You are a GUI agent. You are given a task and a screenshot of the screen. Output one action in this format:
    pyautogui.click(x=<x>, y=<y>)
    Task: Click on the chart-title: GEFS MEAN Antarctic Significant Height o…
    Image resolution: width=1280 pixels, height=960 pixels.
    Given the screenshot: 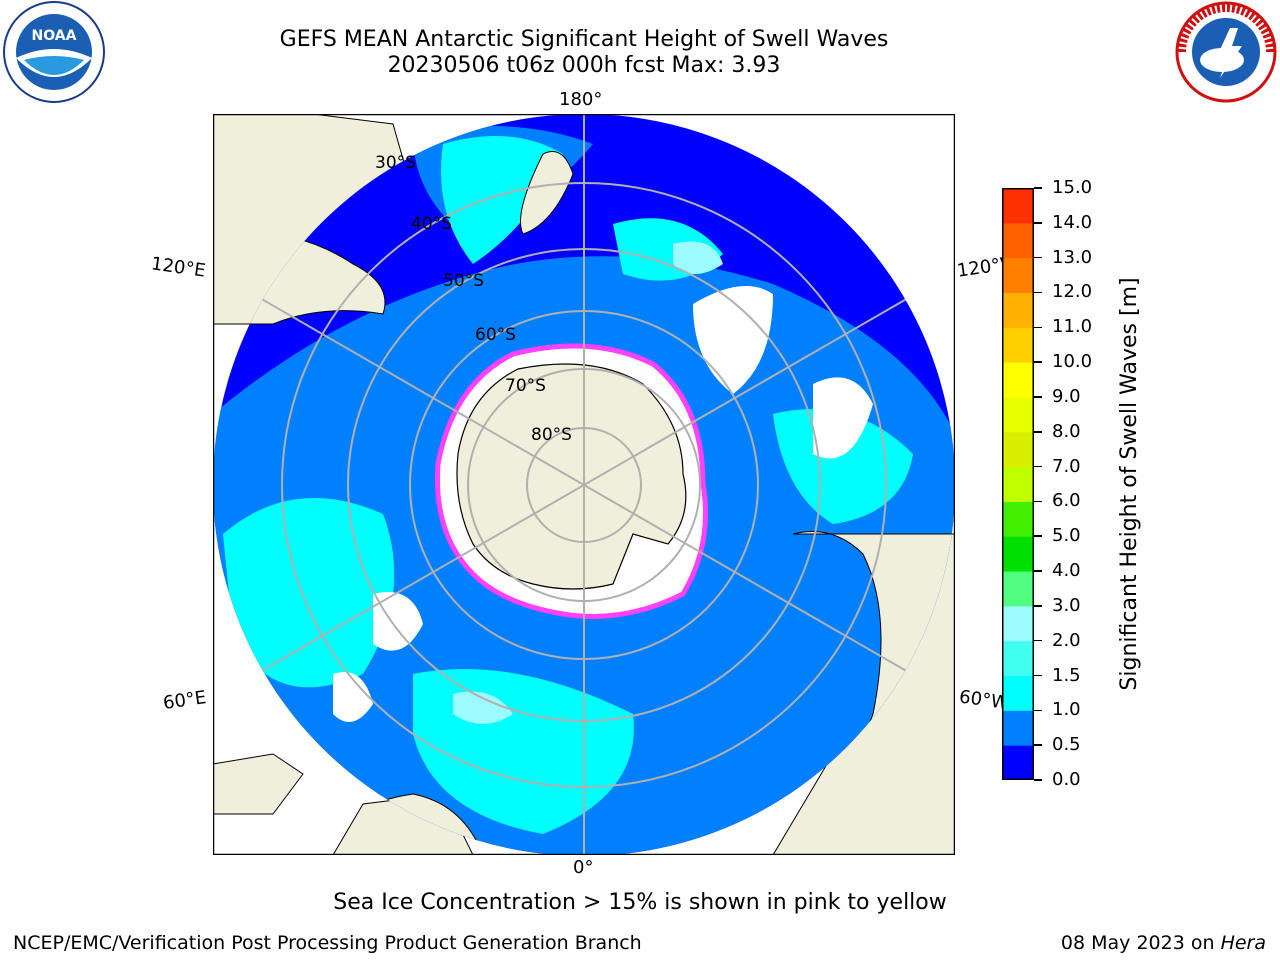 What is the action you would take?
    pyautogui.click(x=584, y=39)
    